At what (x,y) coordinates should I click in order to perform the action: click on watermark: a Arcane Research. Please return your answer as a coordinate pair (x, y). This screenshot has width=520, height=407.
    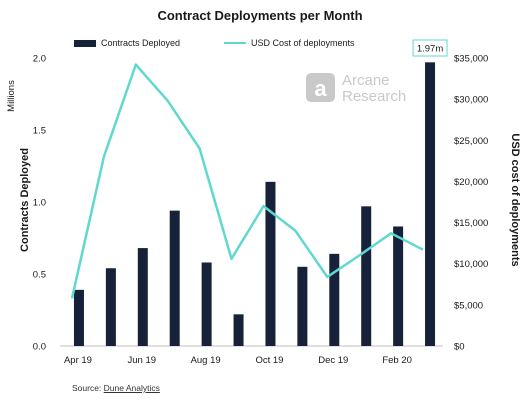
    Looking at the image, I should click on (356, 88).